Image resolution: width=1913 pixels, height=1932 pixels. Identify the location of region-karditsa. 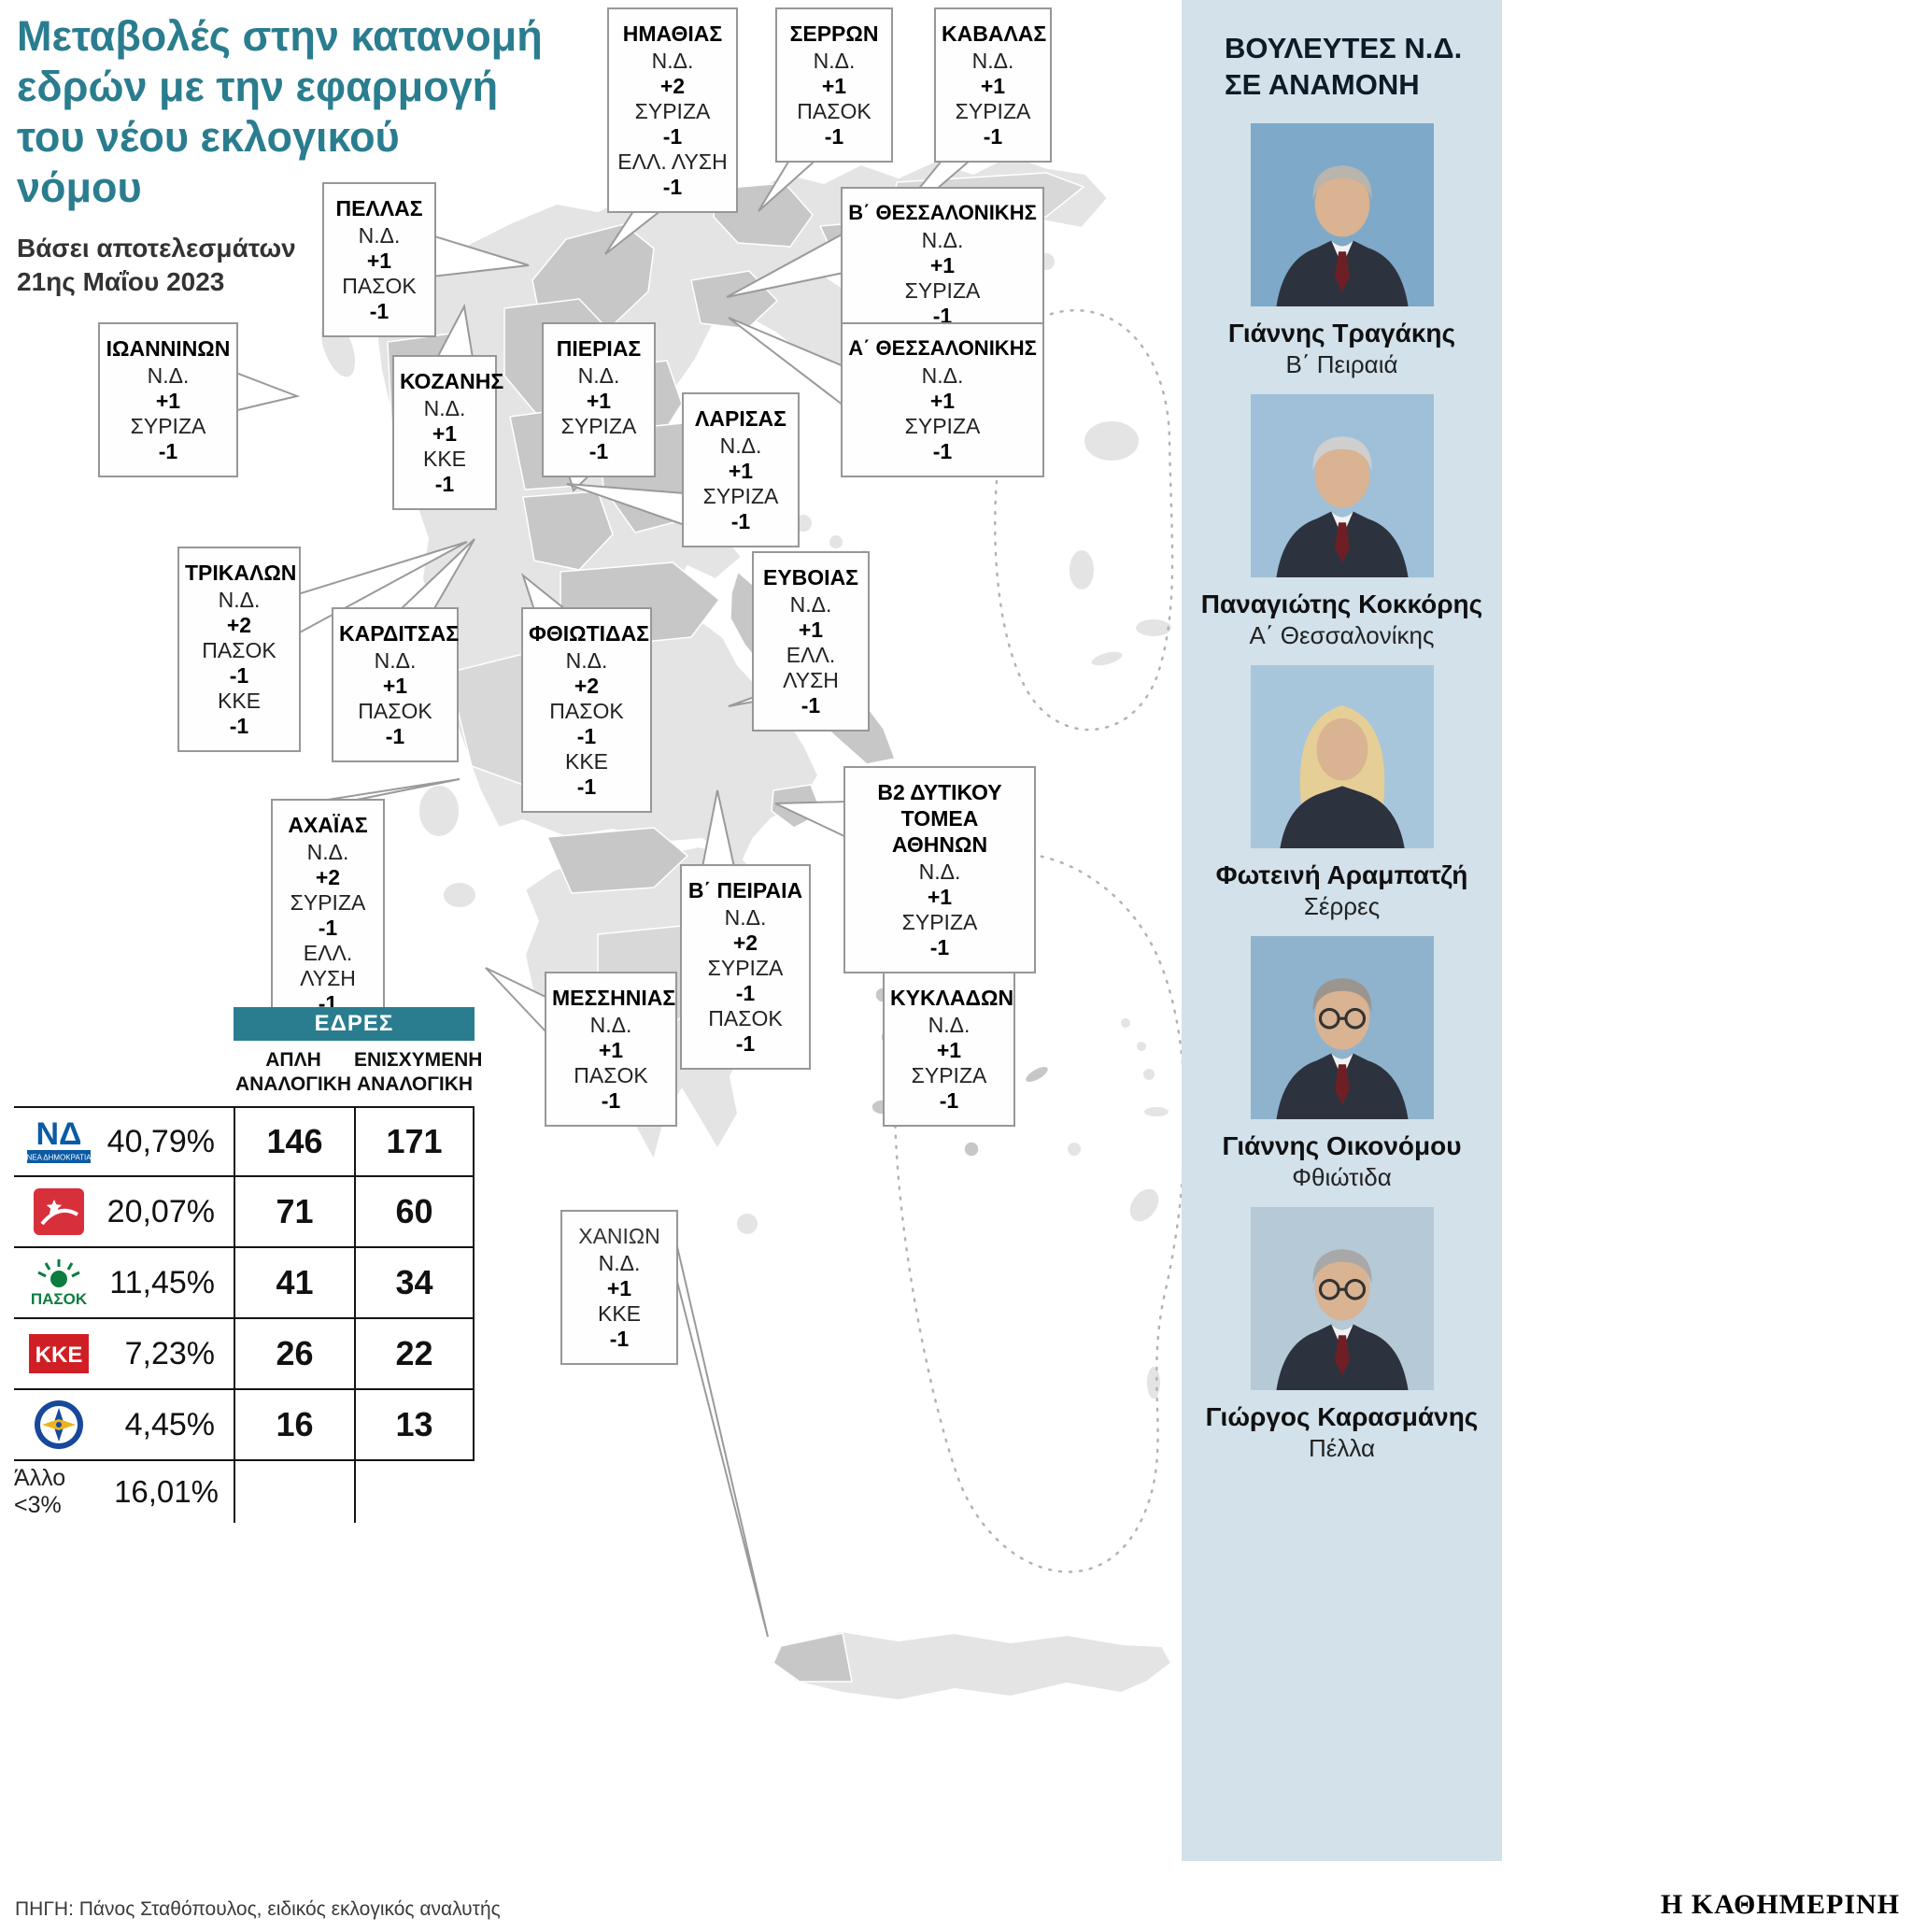
(568, 530).